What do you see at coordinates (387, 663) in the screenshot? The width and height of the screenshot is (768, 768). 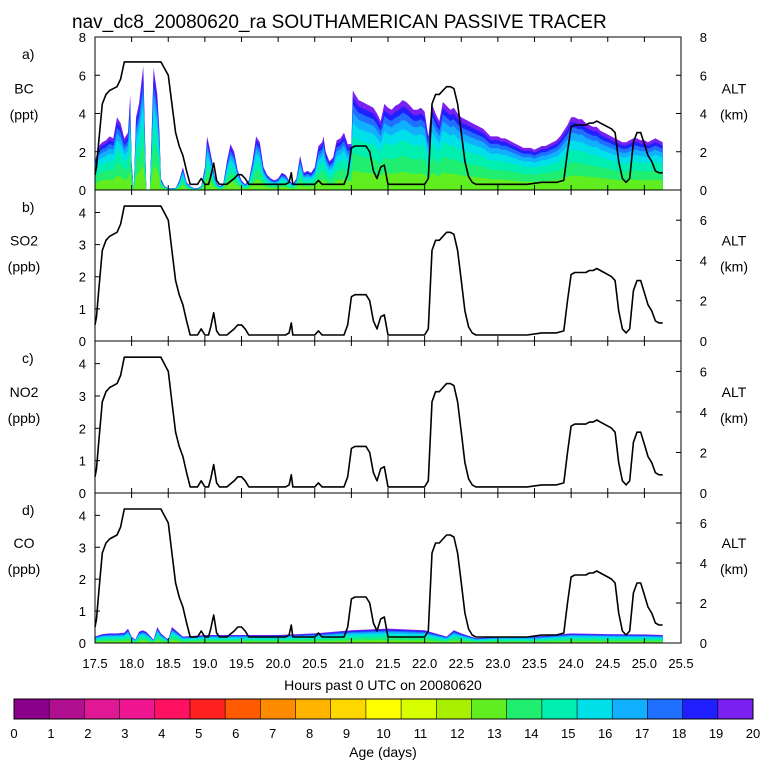 I see `x-tick-label: 21.5` at bounding box center [387, 663].